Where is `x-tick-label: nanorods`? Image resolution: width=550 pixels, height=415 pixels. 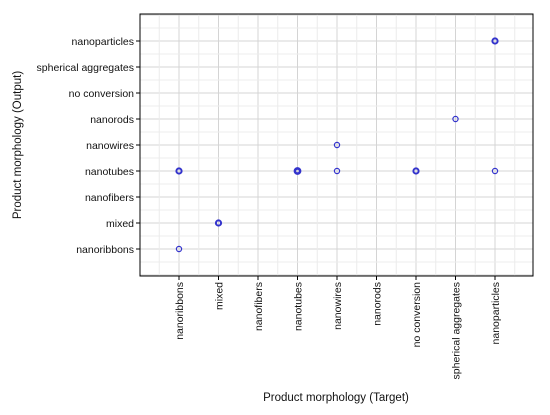 x-tick-label: nanorods is located at coordinates (378, 304).